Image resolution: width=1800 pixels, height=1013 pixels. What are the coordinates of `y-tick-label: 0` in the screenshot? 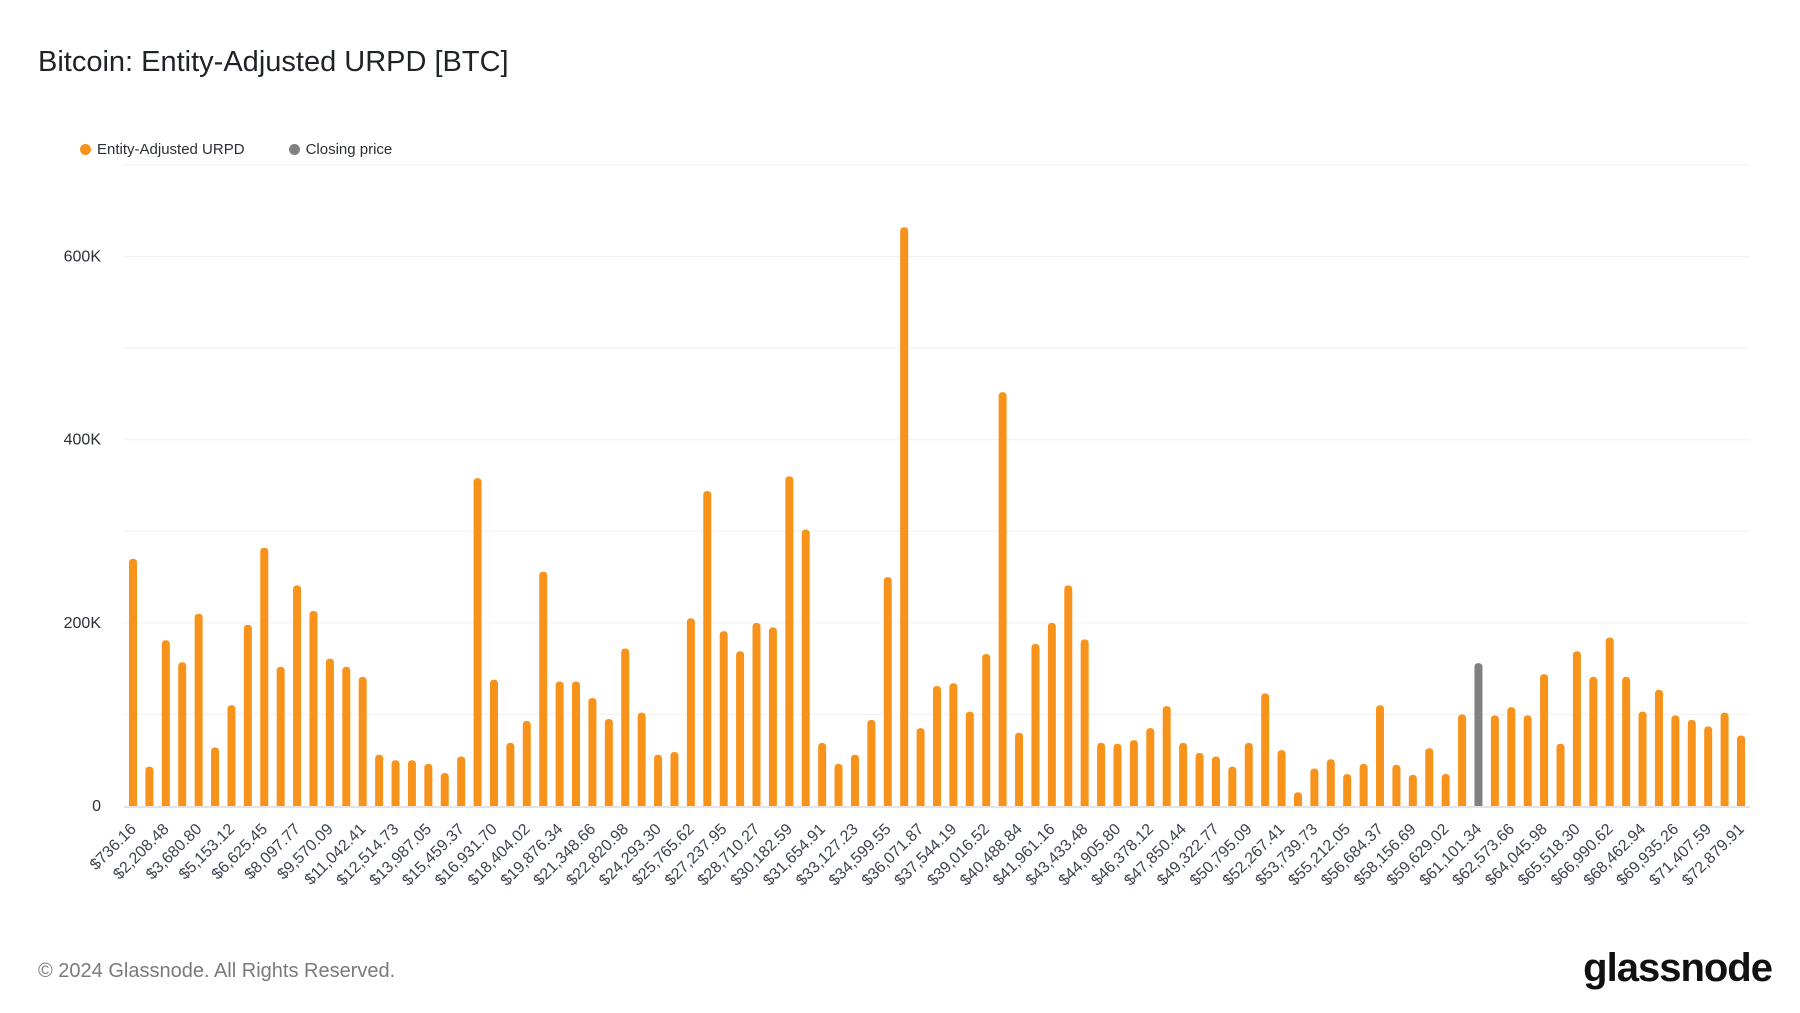 It's located at (96, 806).